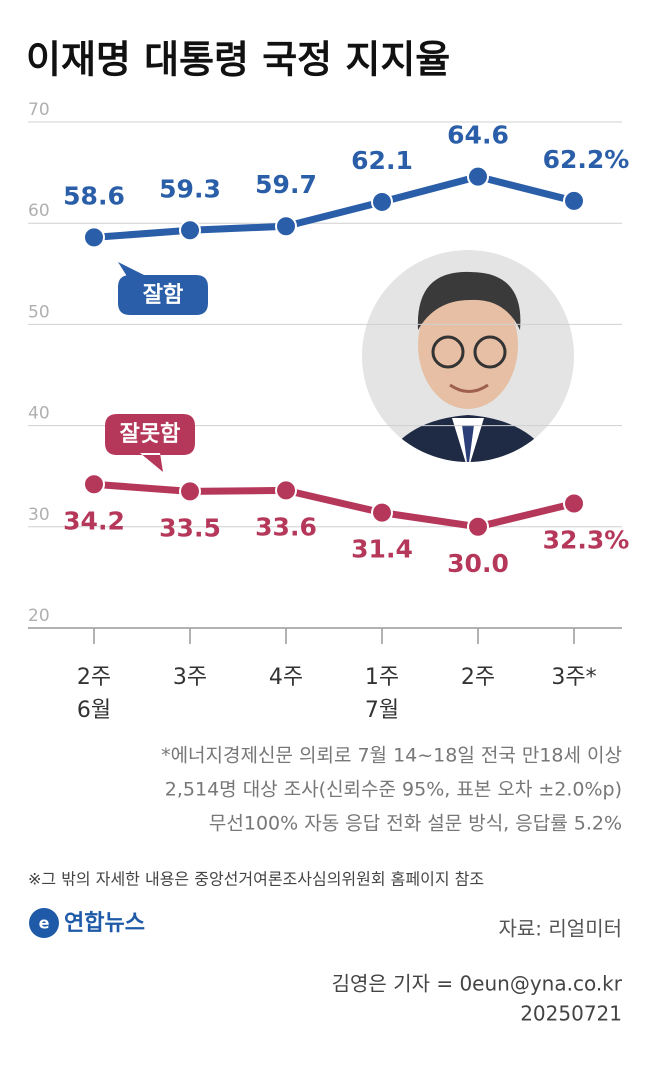  What do you see at coordinates (286, 526) in the screenshot?
I see `data-label: 33.6` at bounding box center [286, 526].